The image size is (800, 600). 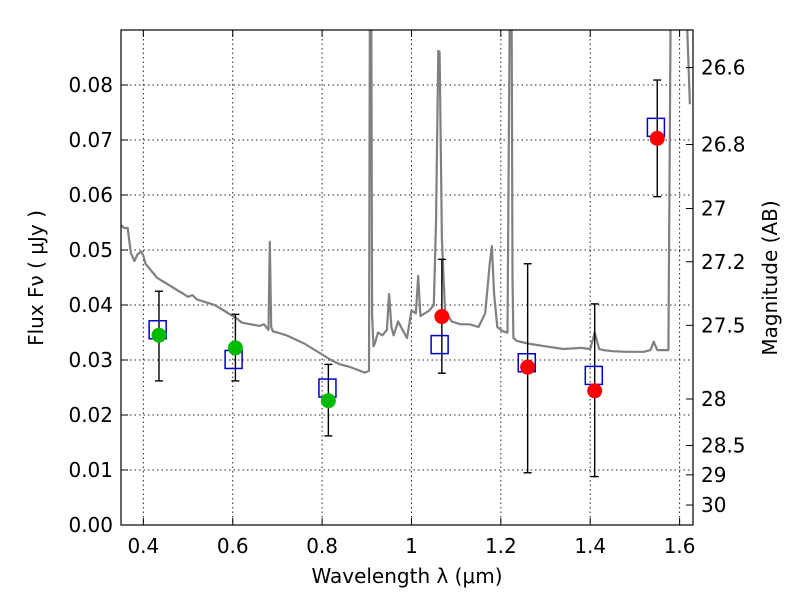 I want to click on y-tick-label: 0.04, so click(x=90, y=305).